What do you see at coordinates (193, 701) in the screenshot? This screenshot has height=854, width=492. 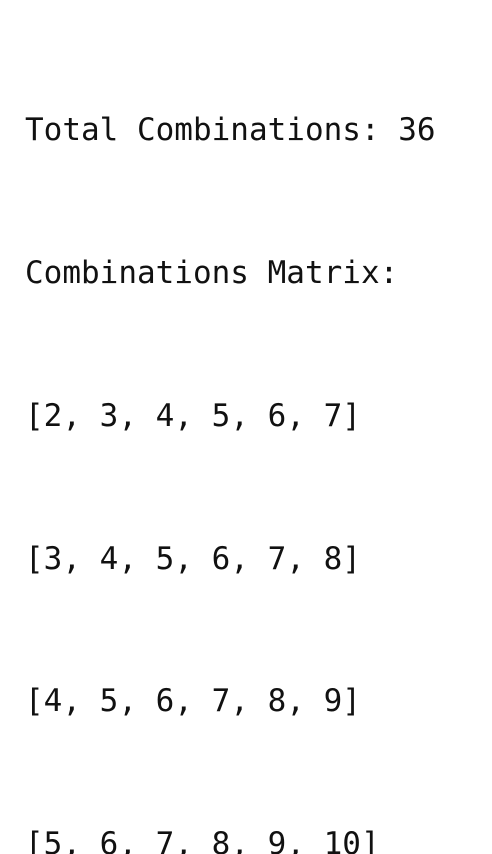 I see `matrix-row: [4, 5, 6, 7, 8, 9]` at bounding box center [193, 701].